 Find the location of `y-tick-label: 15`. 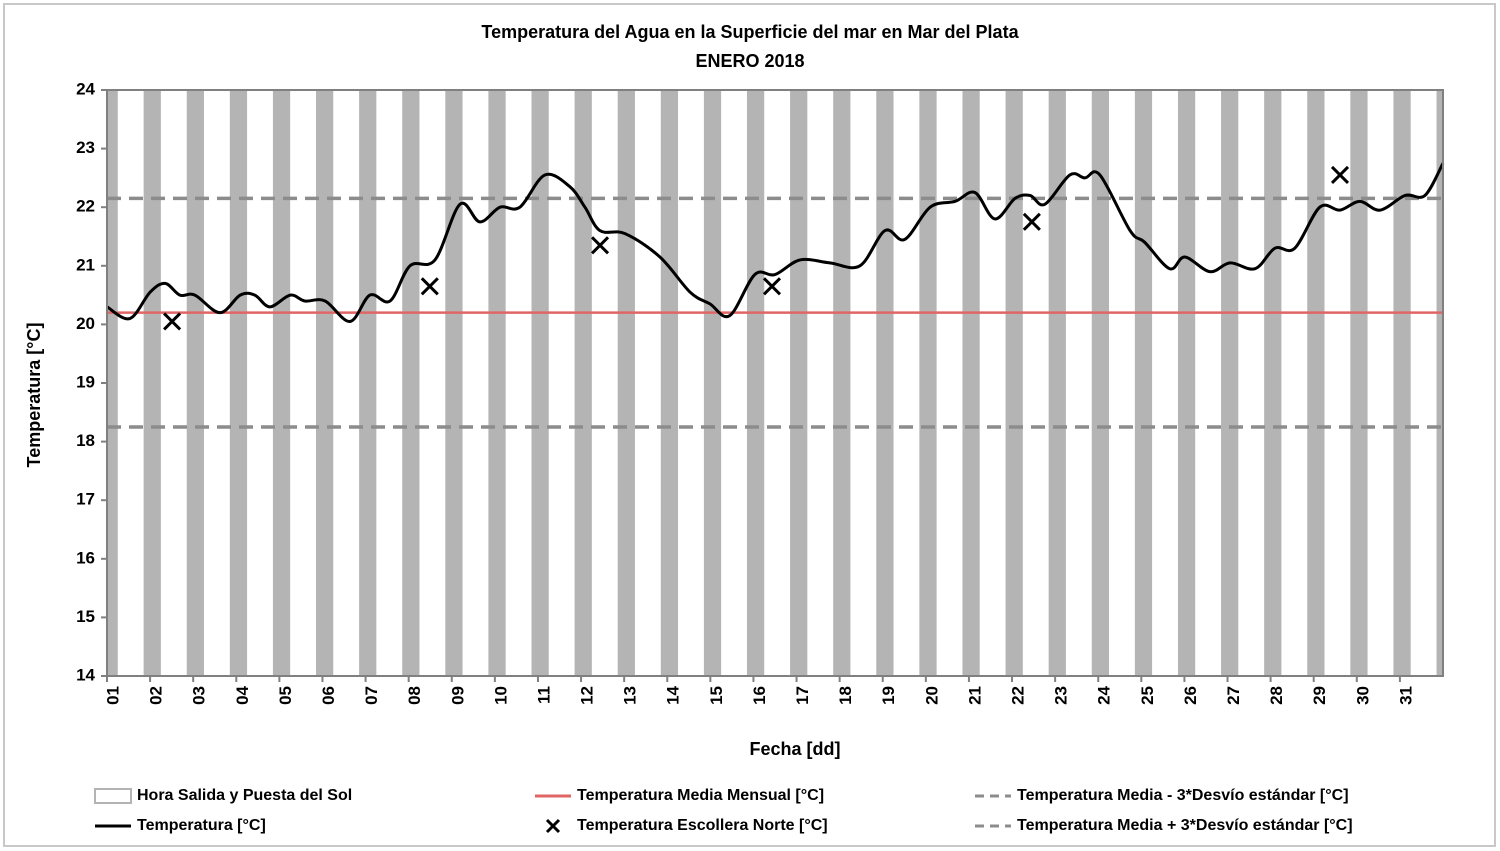

y-tick-label: 15 is located at coordinates (85, 616).